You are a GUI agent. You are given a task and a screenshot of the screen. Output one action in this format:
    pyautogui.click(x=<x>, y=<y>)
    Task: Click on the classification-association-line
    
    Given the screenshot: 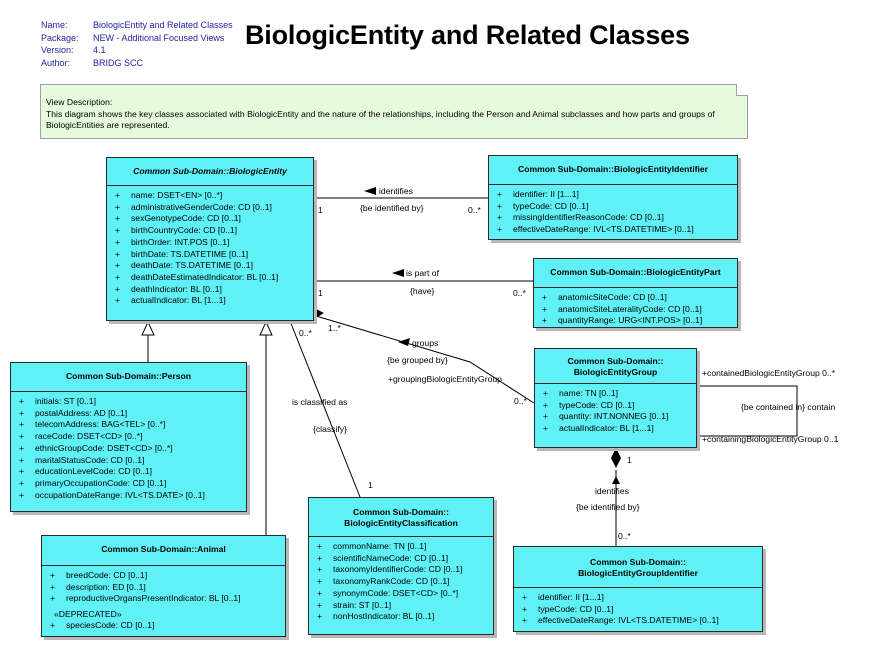 What is the action you would take?
    pyautogui.click(x=325, y=409)
    